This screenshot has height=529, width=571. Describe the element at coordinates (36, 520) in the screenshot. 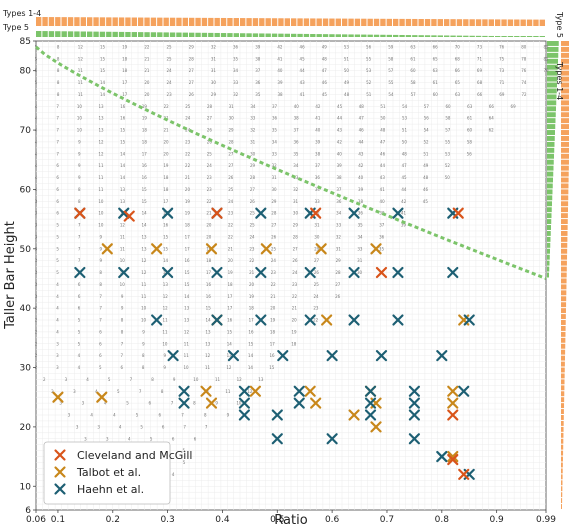

I see `x-tick-label: 0.06` at that location.